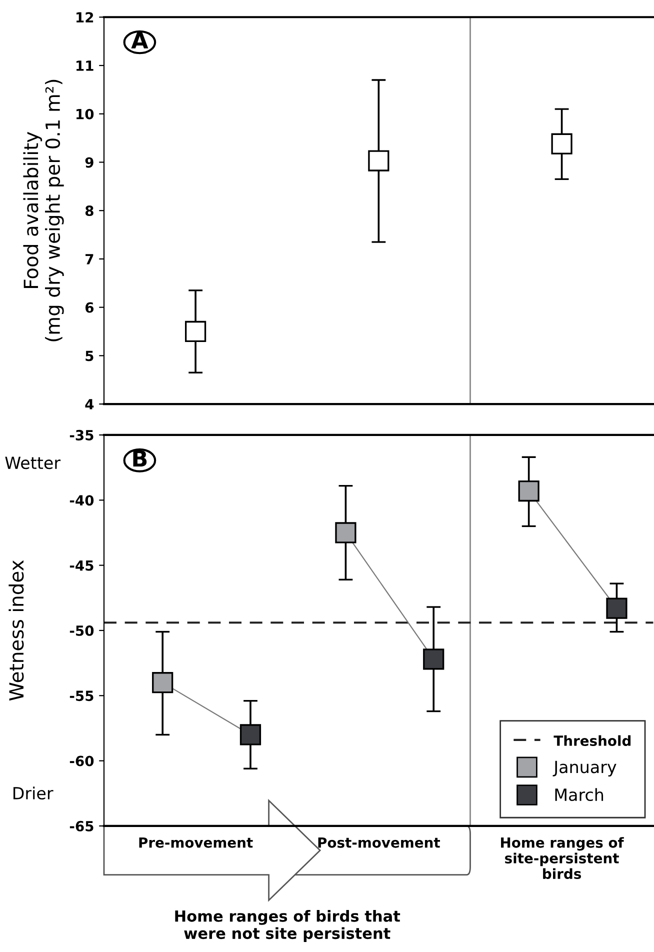 The height and width of the screenshot is (952, 654). I want to click on y-tick-label: 12, so click(85, 17).